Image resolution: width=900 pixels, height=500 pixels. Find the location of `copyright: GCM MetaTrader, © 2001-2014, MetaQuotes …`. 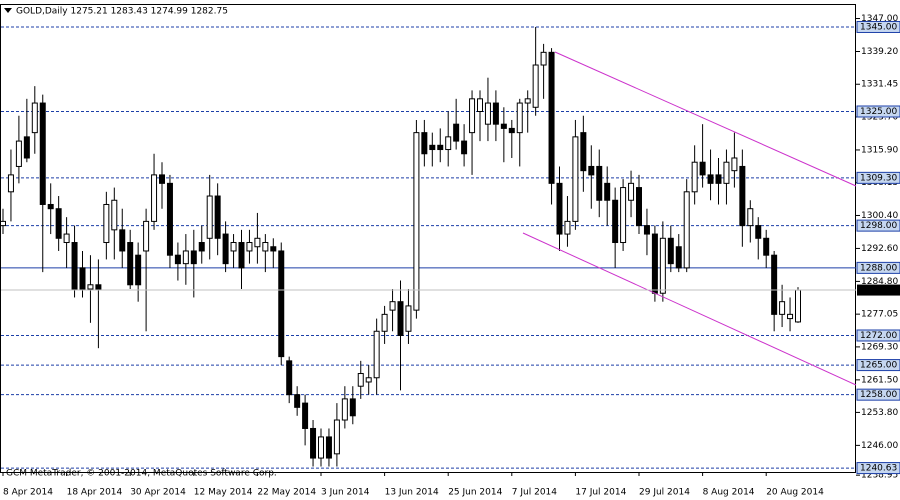

copyright: GCM MetaTrader, © 2001-2014, MetaQuotes … is located at coordinates (141, 474).